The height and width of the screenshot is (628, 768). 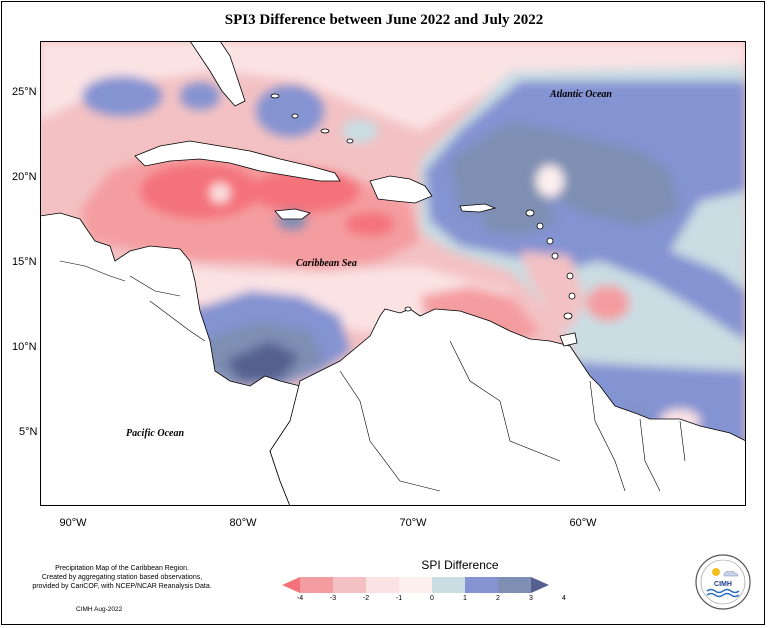 What do you see at coordinates (326, 263) in the screenshot?
I see `label-caribbean-sea: Caribbean Sea` at bounding box center [326, 263].